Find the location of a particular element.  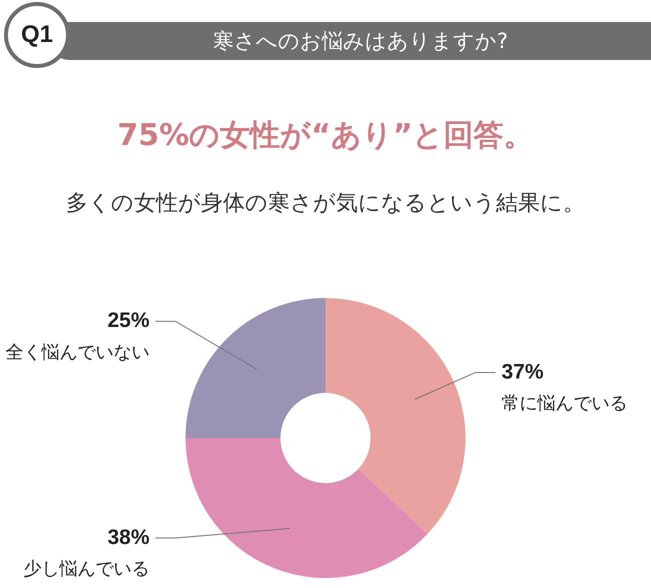

data-label: 25% is located at coordinates (128, 320).